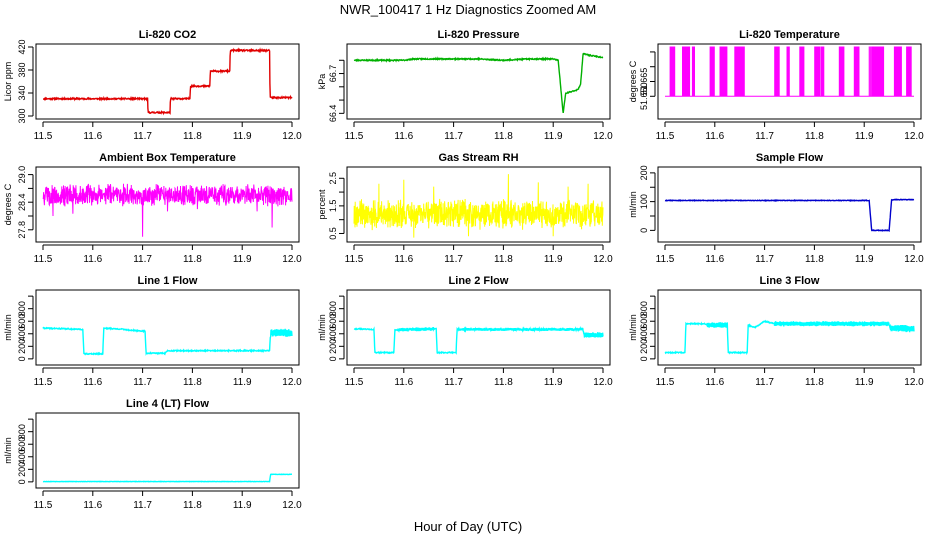  Describe the element at coordinates (644, 97) in the screenshot. I see `y-tick-label: 51.650` at that location.